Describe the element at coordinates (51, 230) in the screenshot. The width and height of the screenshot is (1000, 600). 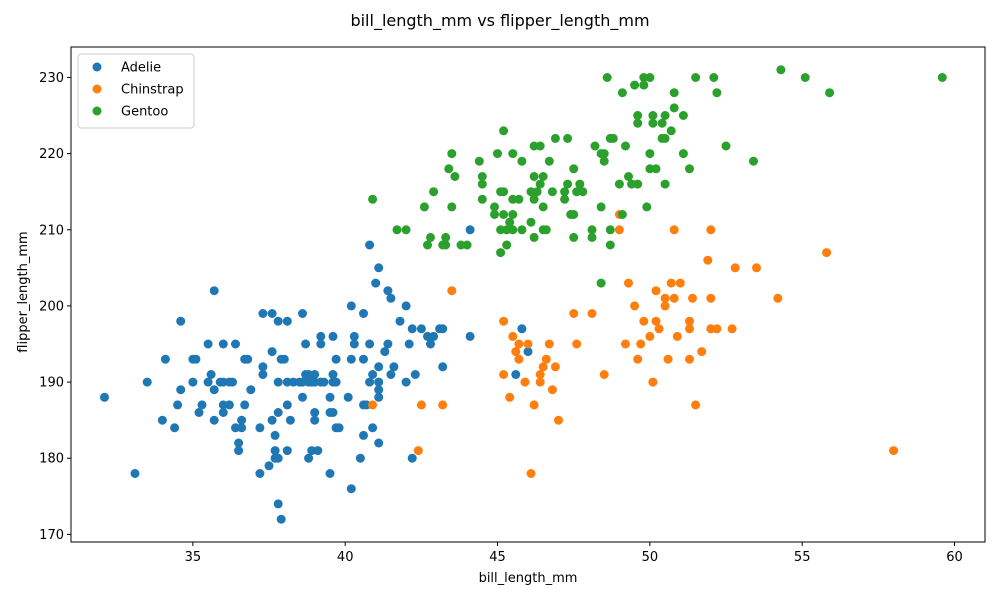
I see `y-tick-label: 210` at that location.